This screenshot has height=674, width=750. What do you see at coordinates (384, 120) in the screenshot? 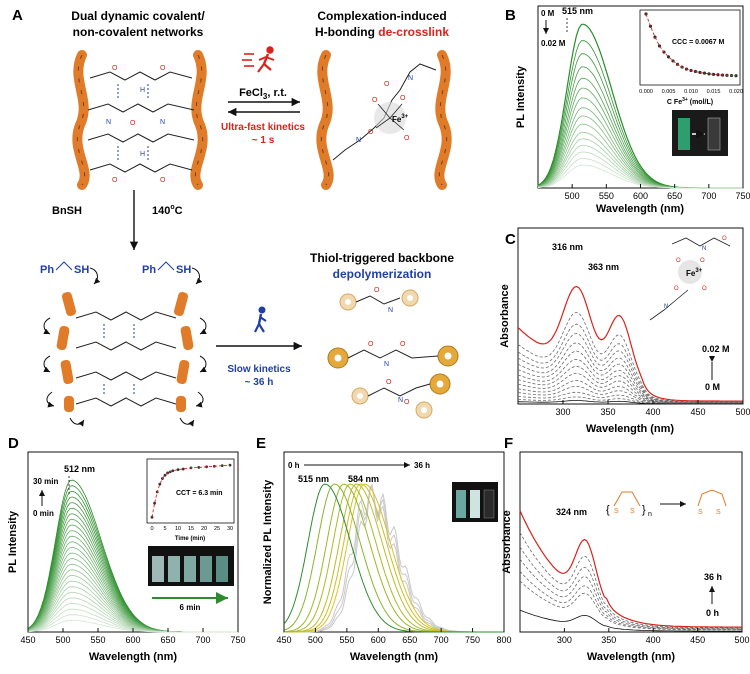
I see `network-right: Fe3+ O O O O O N N` at bounding box center [384, 120].